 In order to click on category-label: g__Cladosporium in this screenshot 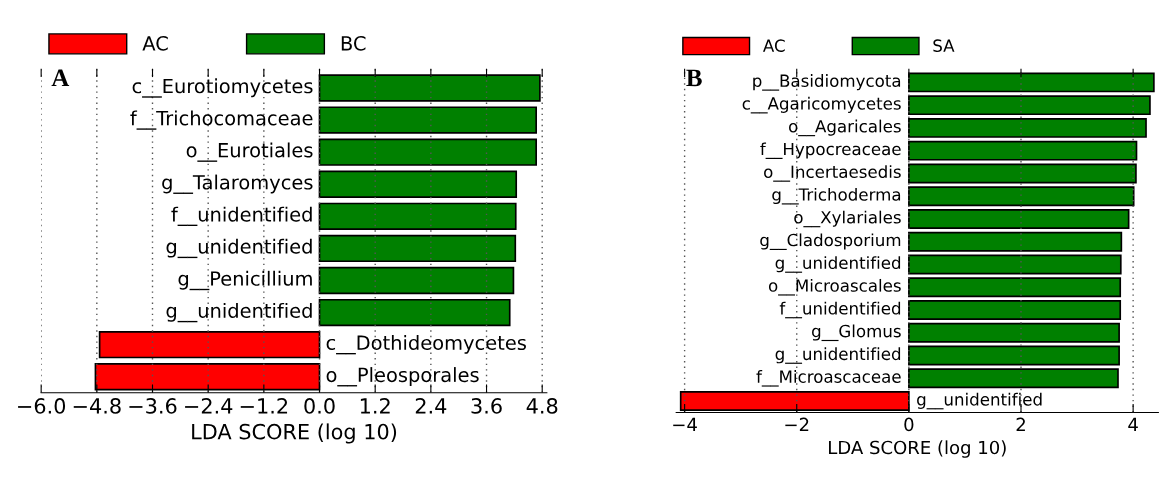, I will do `click(830, 242)`.